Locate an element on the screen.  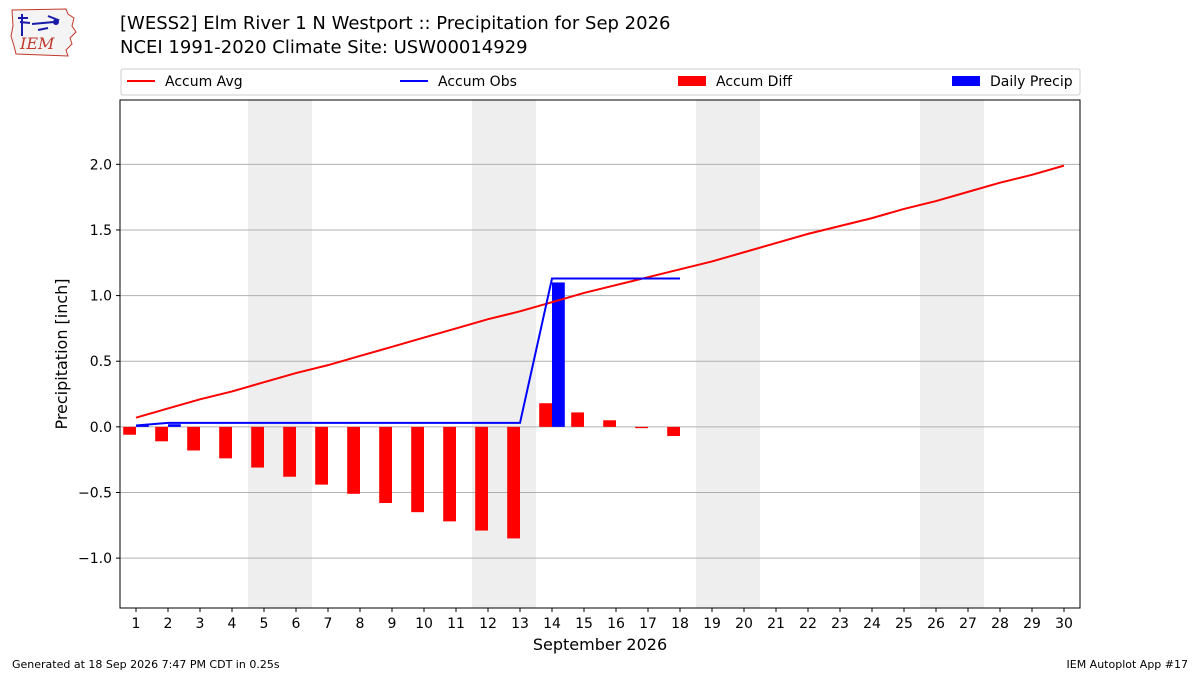
x-tick-label: 14 is located at coordinates (552, 624).